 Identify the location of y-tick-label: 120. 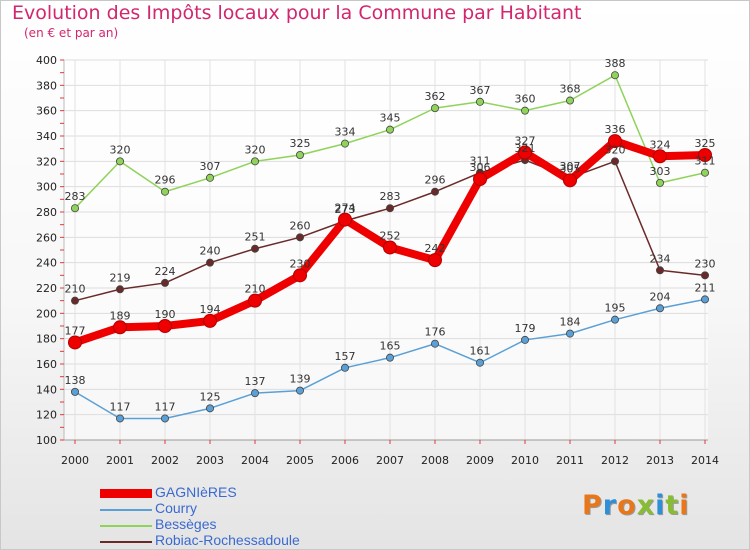
(46, 415).